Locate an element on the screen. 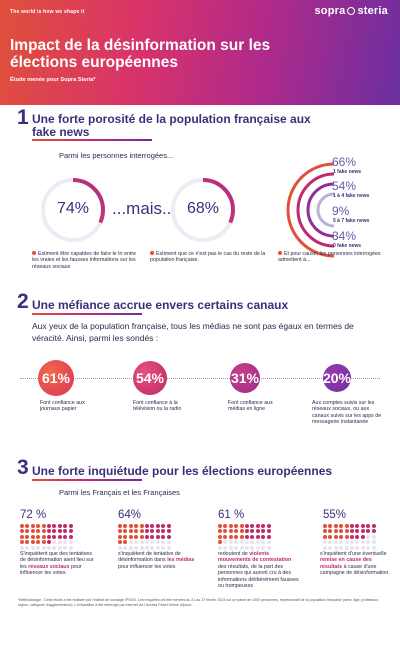 The image size is (400, 651). concern-1-text-end: pour influencer les votes. is located at coordinates (51, 570).